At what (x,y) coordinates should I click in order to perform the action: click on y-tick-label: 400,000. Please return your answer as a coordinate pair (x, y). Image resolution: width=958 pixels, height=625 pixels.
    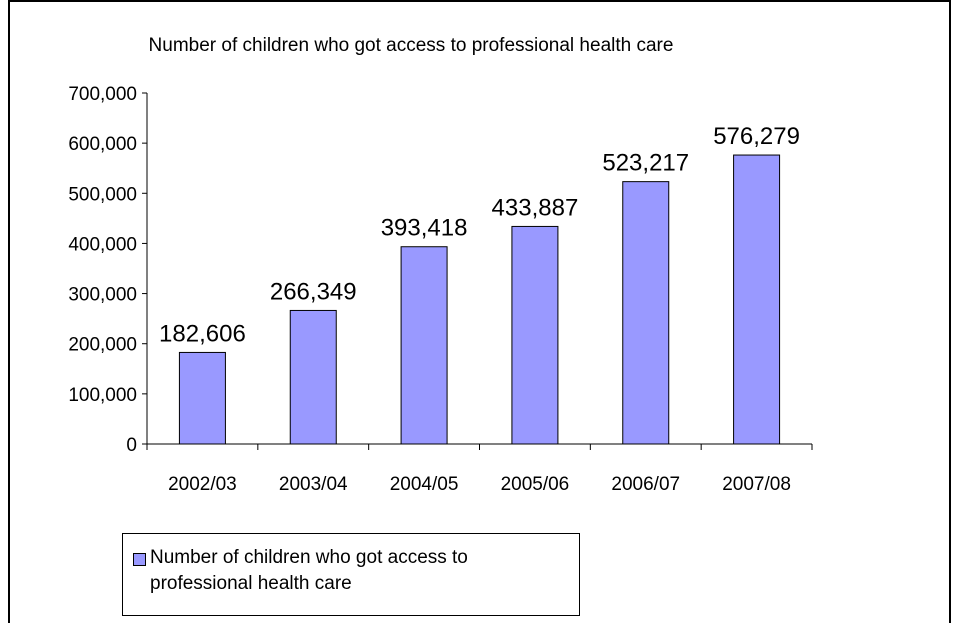
    Looking at the image, I should click on (102, 244).